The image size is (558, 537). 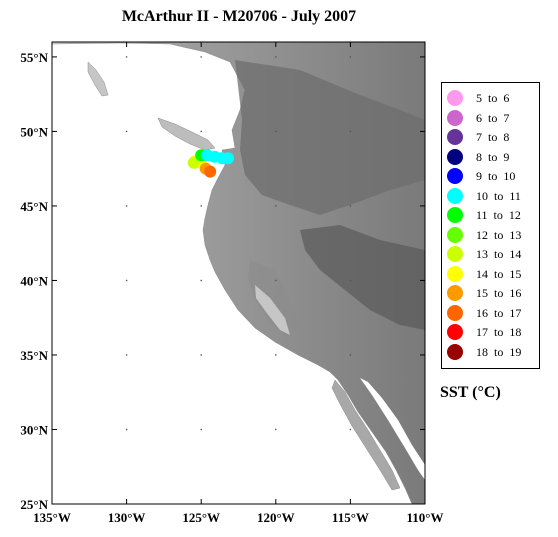 What do you see at coordinates (499, 273) in the screenshot?
I see `legend-label: 14 to 15` at bounding box center [499, 273].